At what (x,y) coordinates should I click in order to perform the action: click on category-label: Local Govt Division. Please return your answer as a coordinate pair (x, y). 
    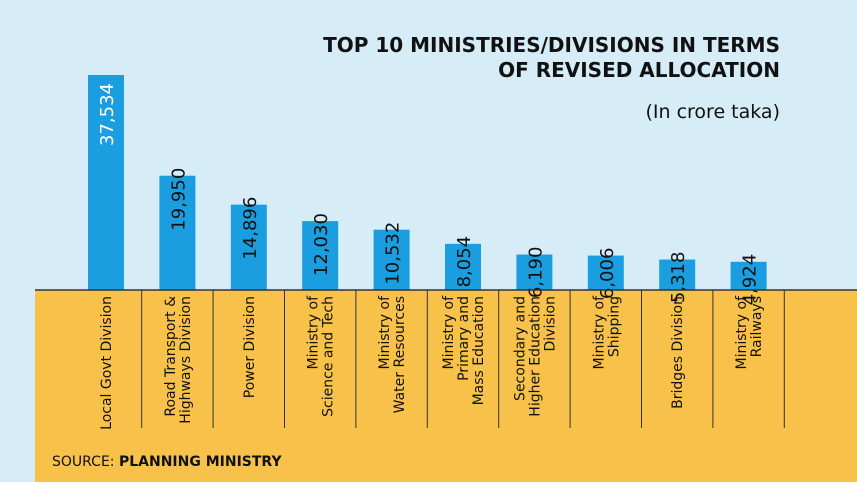
    Looking at the image, I should click on (107, 363).